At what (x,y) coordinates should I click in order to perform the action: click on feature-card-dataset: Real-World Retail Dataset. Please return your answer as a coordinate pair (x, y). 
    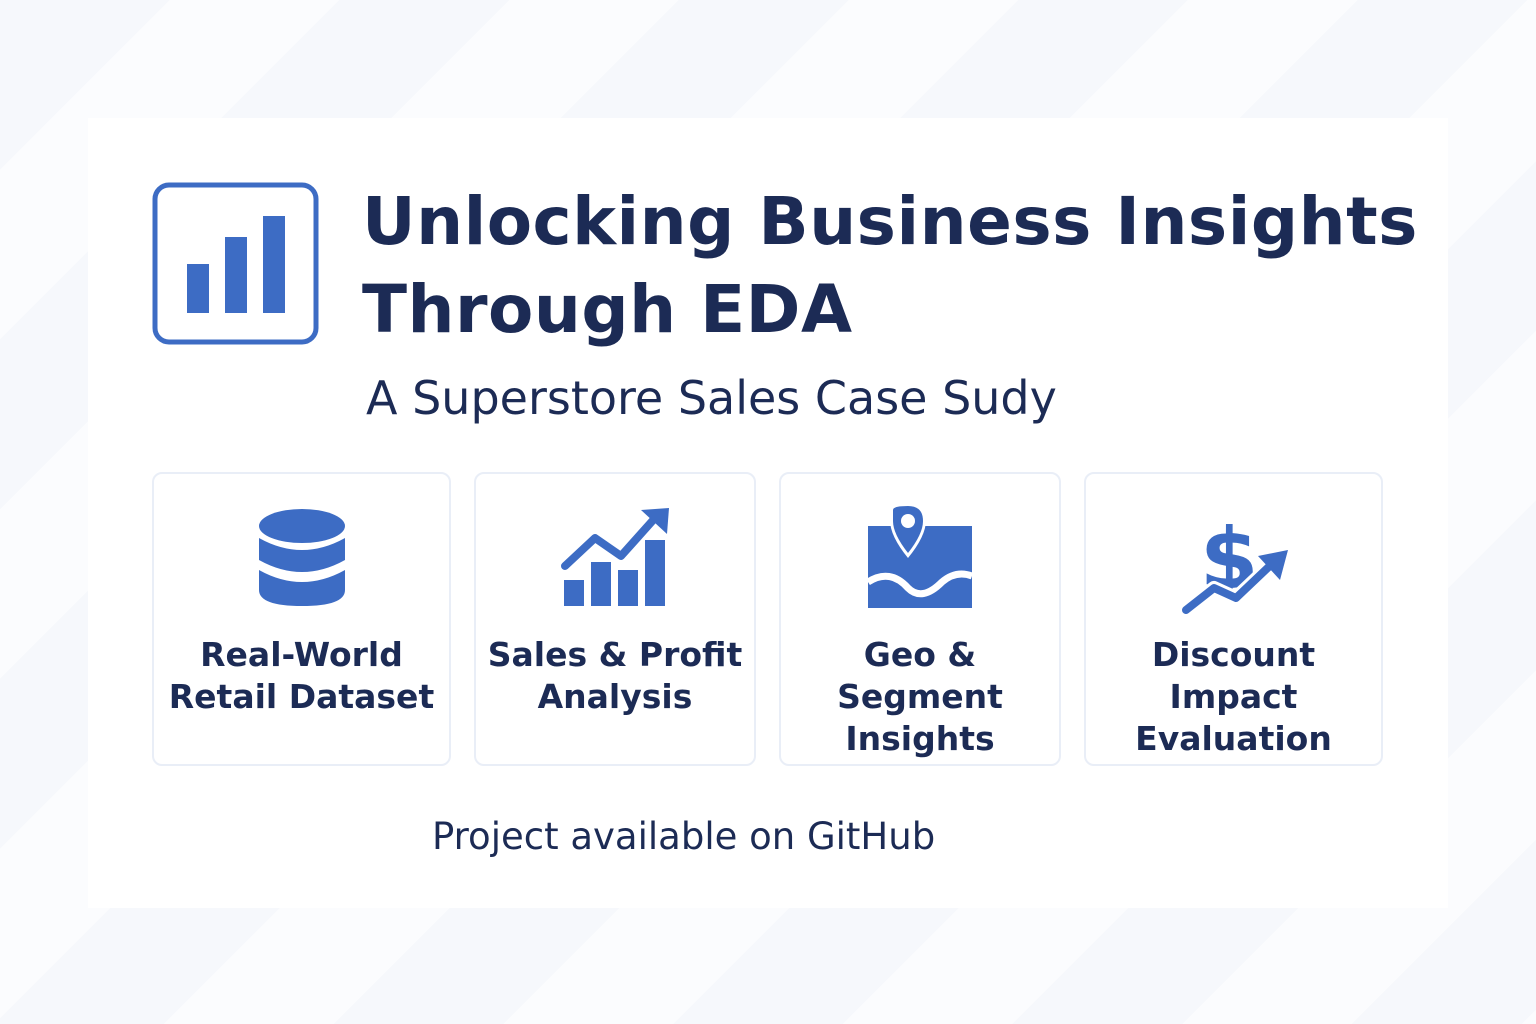
    Looking at the image, I should click on (301, 619).